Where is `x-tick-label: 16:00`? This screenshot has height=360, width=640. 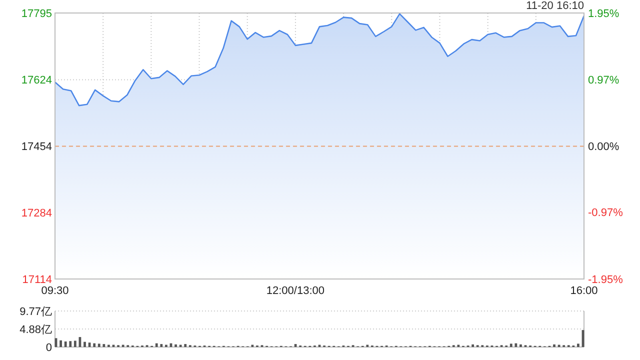
x-tick-label: 16:00 is located at coordinates (584, 291).